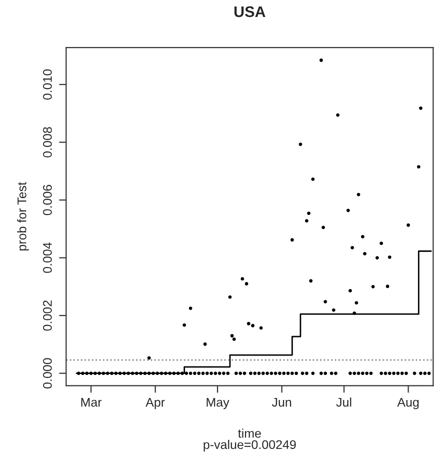 Image resolution: width=438 pixels, height=457 pixels. I want to click on text: p-value=0.00249, so click(250, 446).